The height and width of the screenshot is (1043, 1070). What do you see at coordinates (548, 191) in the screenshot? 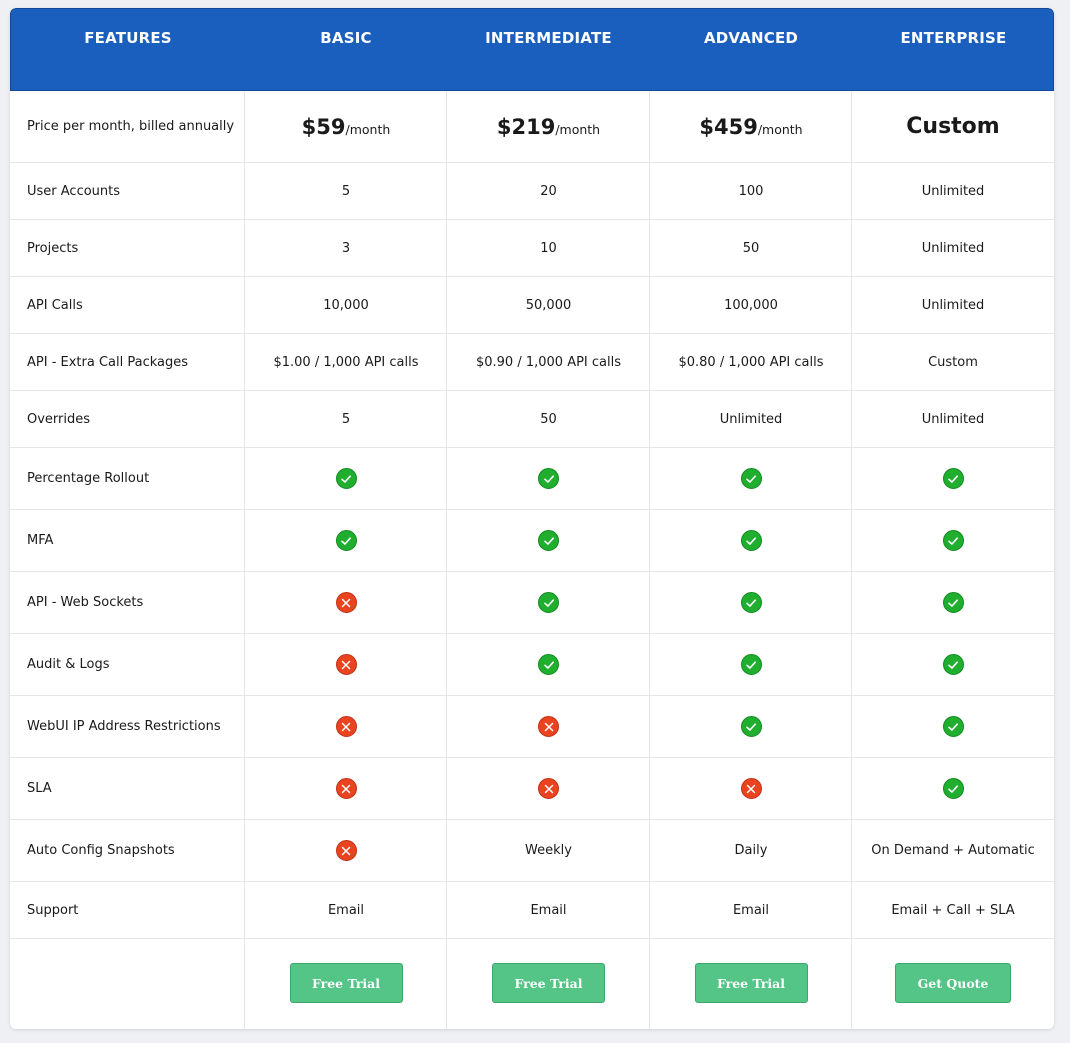
I see `feature-value: 20` at bounding box center [548, 191].